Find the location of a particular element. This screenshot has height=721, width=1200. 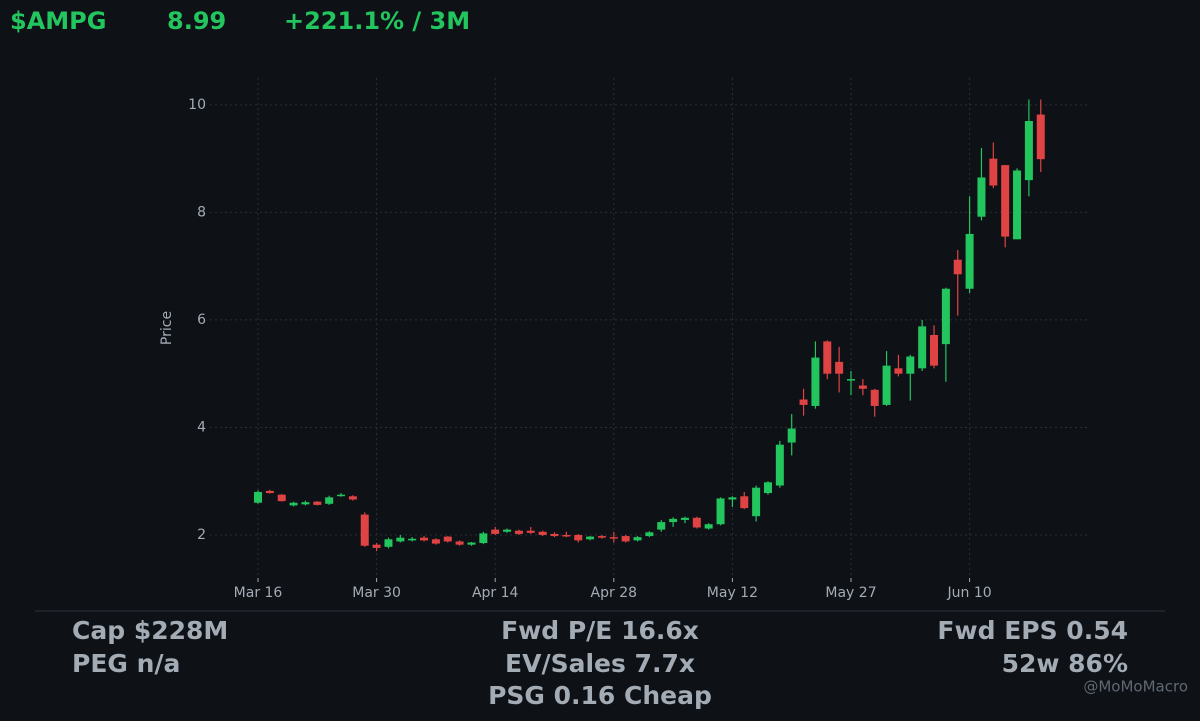

x-tick-label: May 12 is located at coordinates (732, 593).